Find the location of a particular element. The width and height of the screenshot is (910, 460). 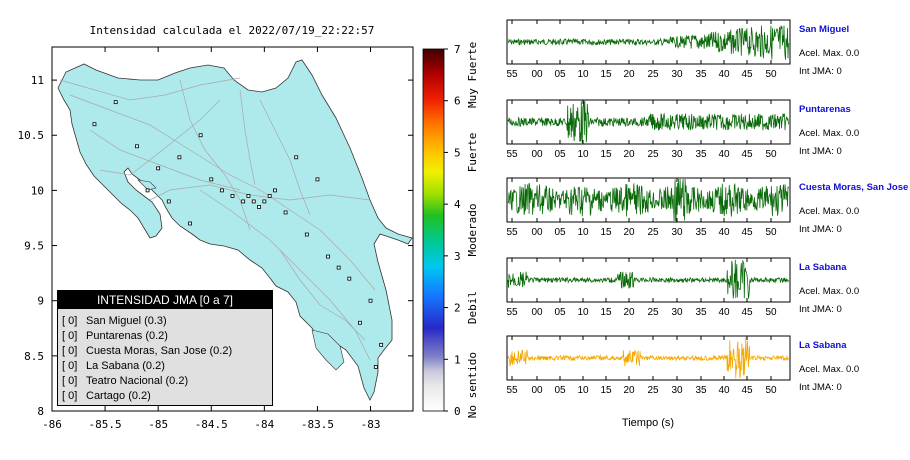

map-y-tick-label: 10.5 is located at coordinates (31, 135).